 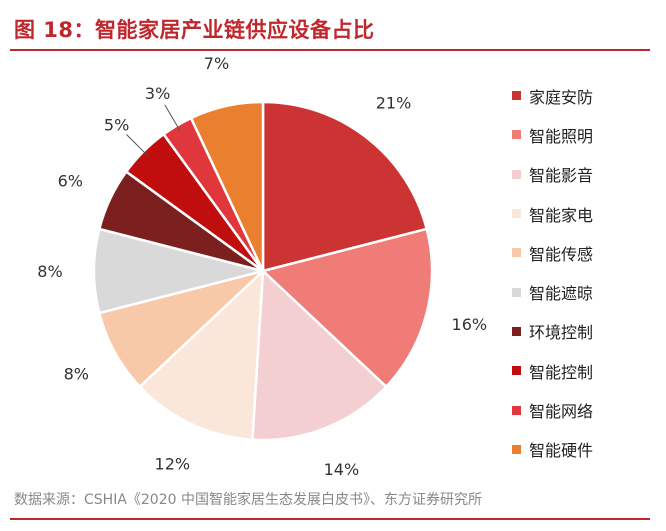 I want to click on pie-slice-智能家电, so click(x=201, y=354).